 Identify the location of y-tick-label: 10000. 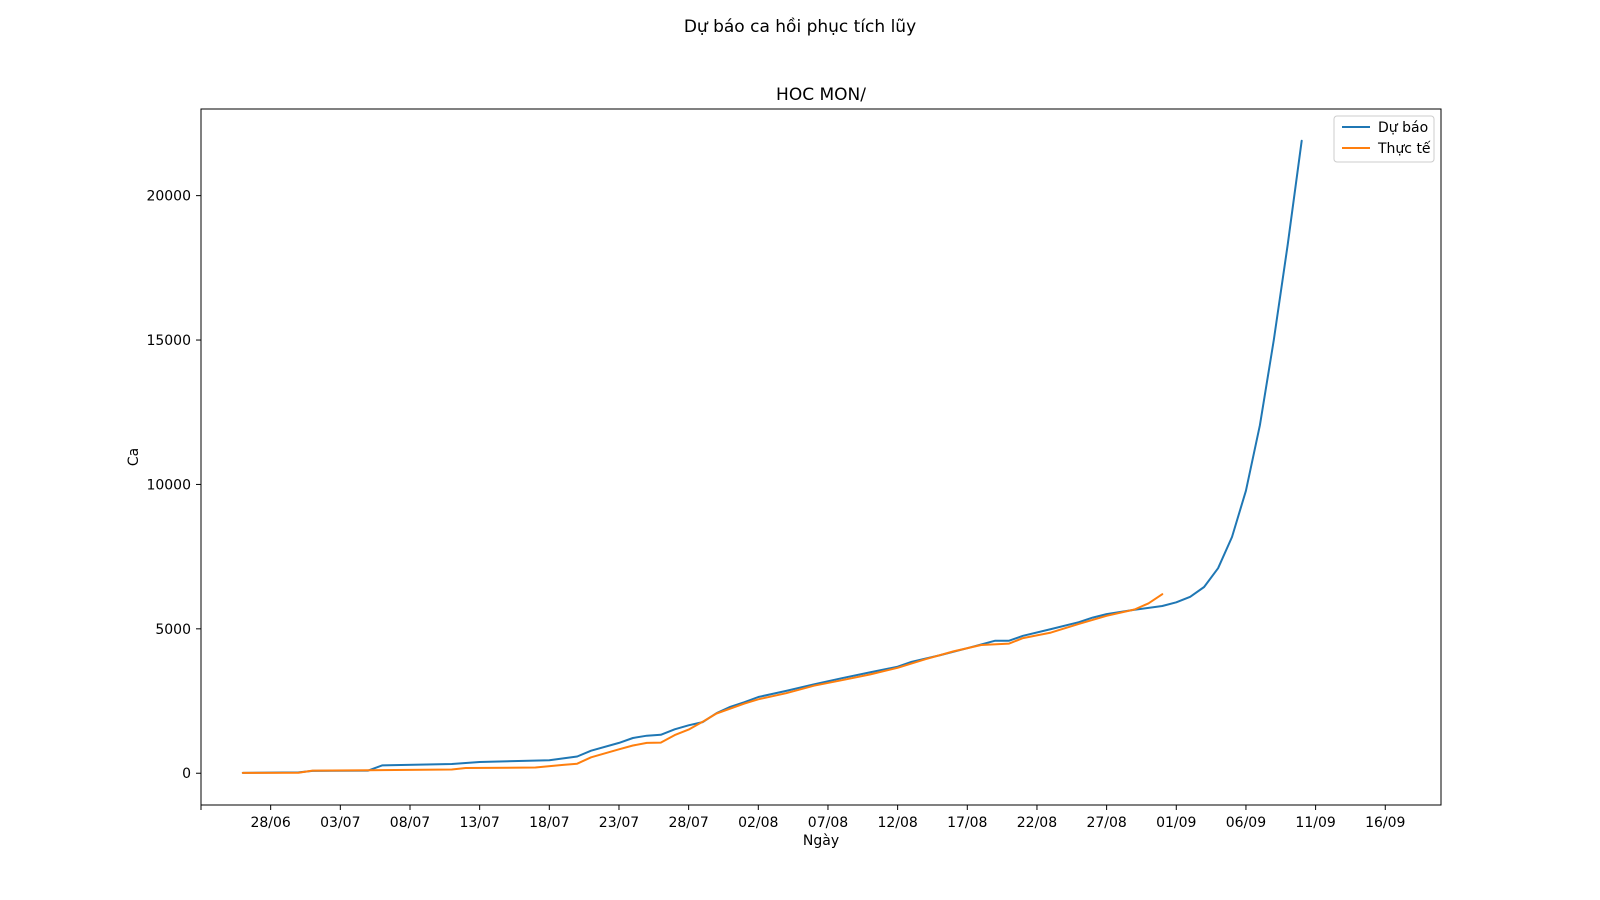
(168, 485).